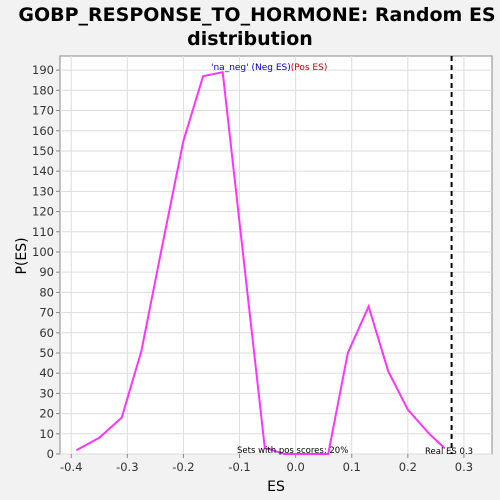 Image resolution: width=500 pixels, height=500 pixels. Describe the element at coordinates (183, 467) in the screenshot. I see `x-tick-label: -0.2` at that location.